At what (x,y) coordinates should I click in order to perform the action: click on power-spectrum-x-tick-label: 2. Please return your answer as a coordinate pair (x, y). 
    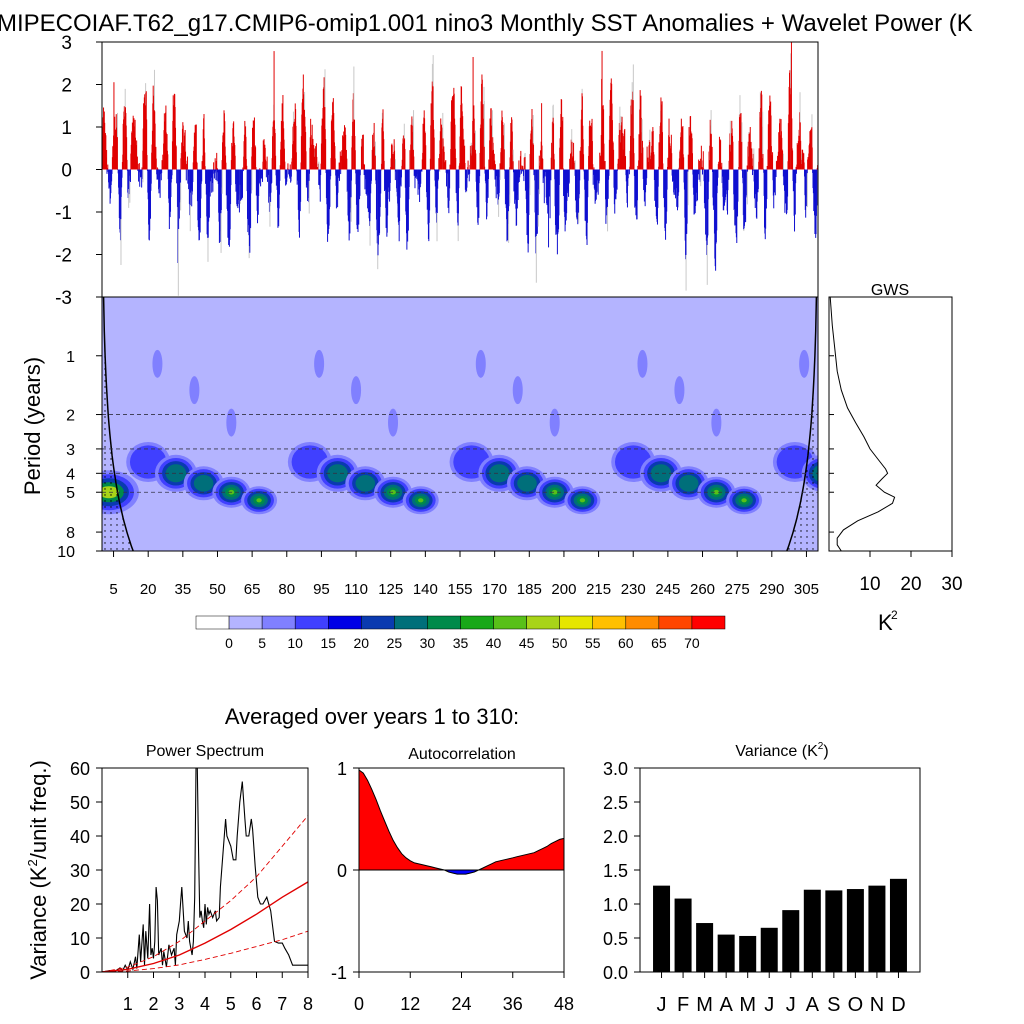
    Looking at the image, I should click on (153, 1004).